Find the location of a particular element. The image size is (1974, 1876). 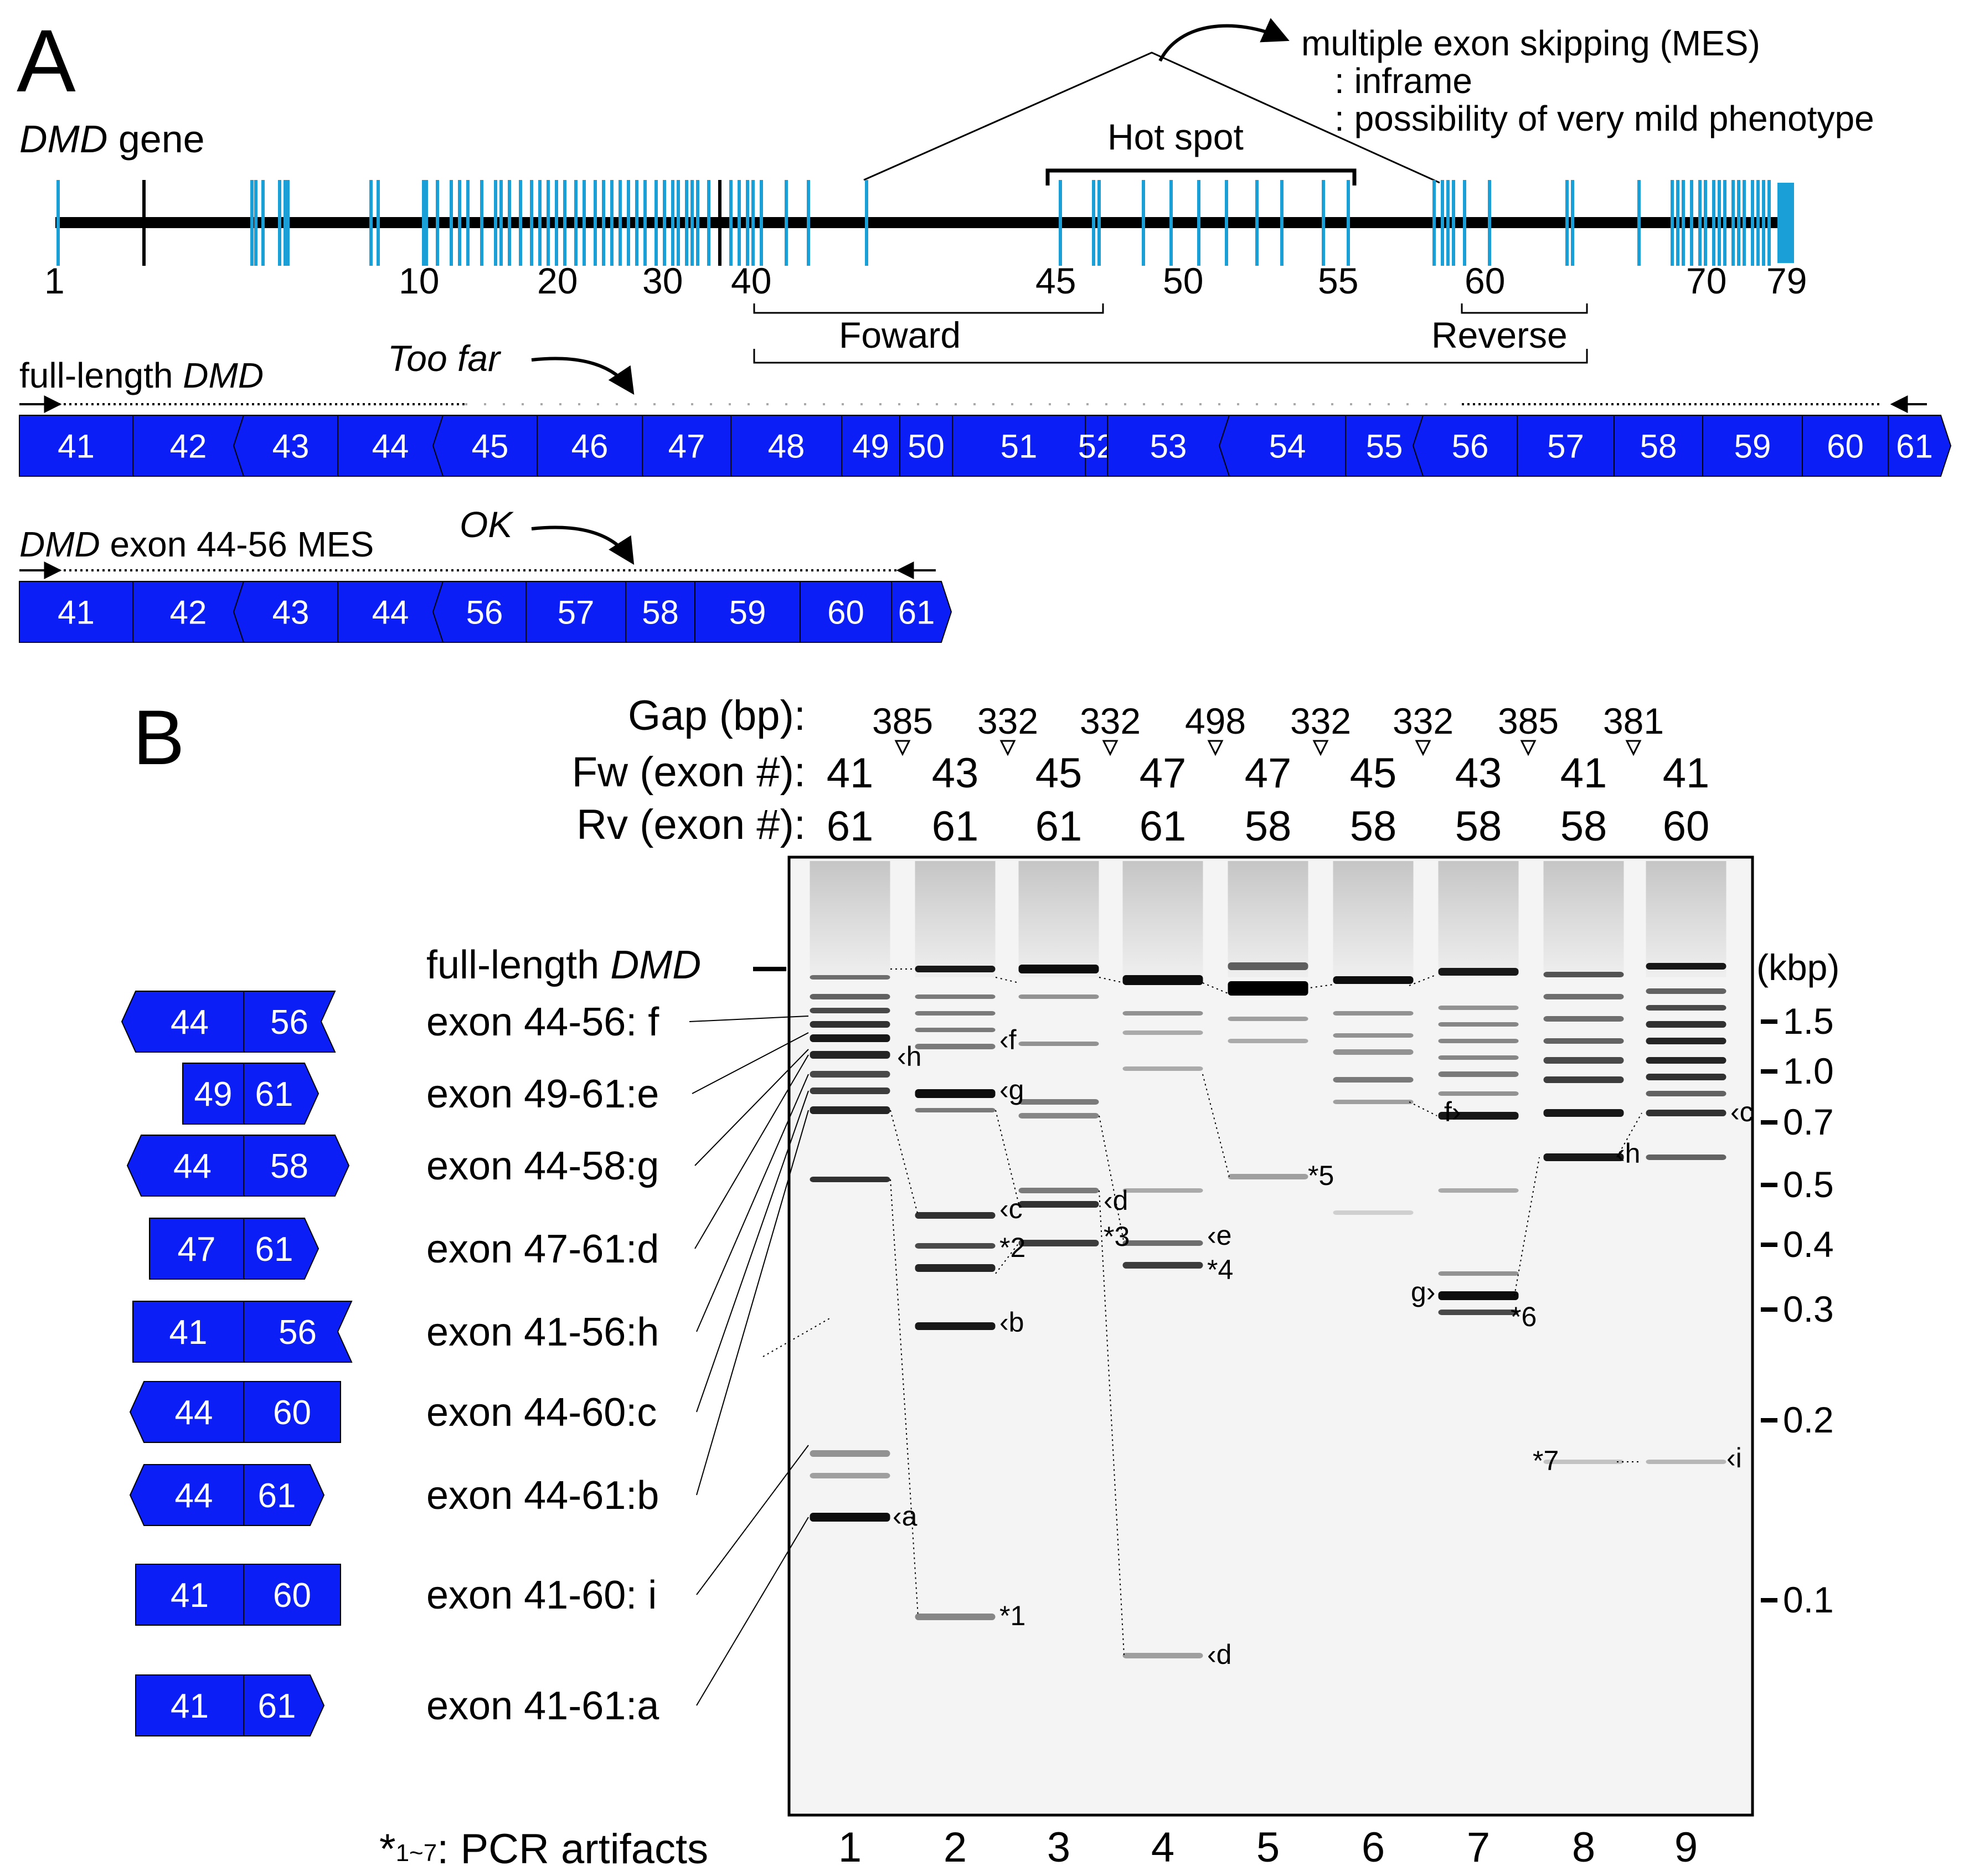

band-mark: *6 is located at coordinates (1524, 1317).